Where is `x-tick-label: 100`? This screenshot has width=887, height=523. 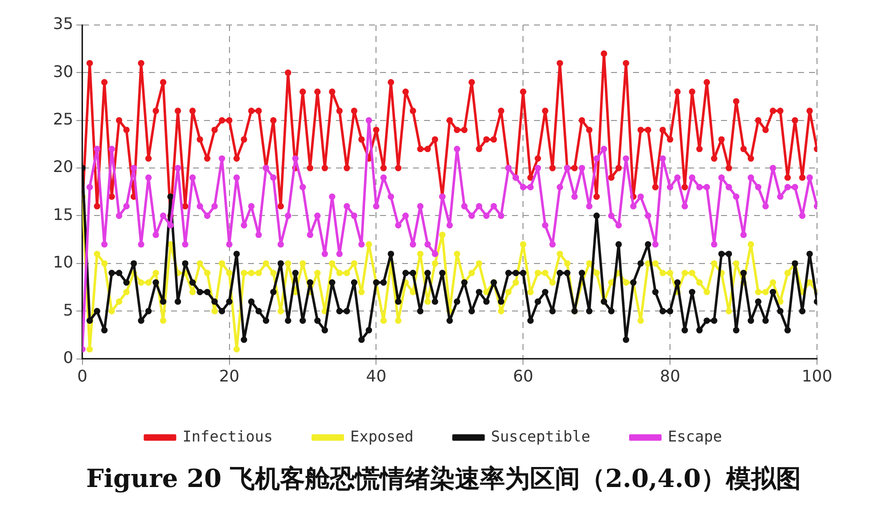 x-tick-label: 100 is located at coordinates (817, 376).